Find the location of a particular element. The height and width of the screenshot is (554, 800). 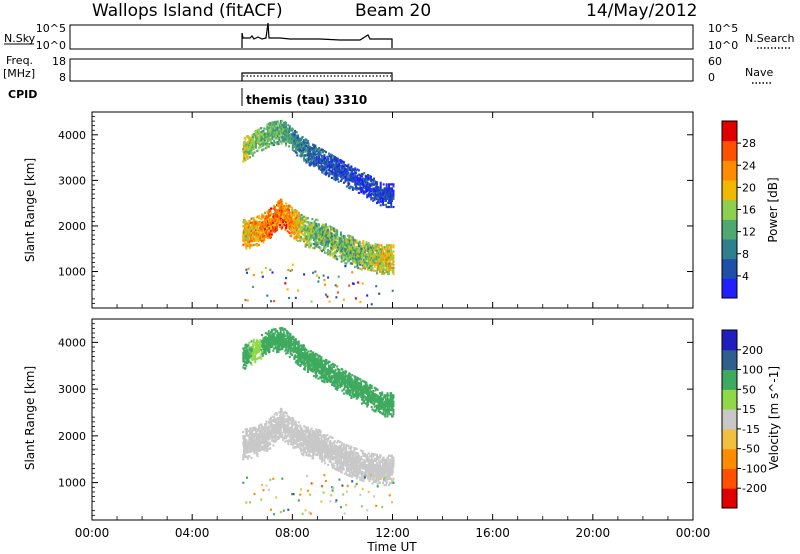

nsky-label: N.Sky is located at coordinates (20, 38).